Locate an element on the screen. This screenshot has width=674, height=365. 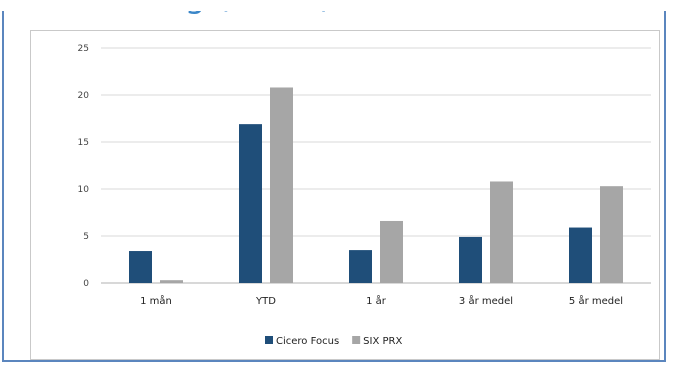
x-axis: 1 mån YTD 1 år 3 år medel 5 år medel is located at coordinates (381, 300).